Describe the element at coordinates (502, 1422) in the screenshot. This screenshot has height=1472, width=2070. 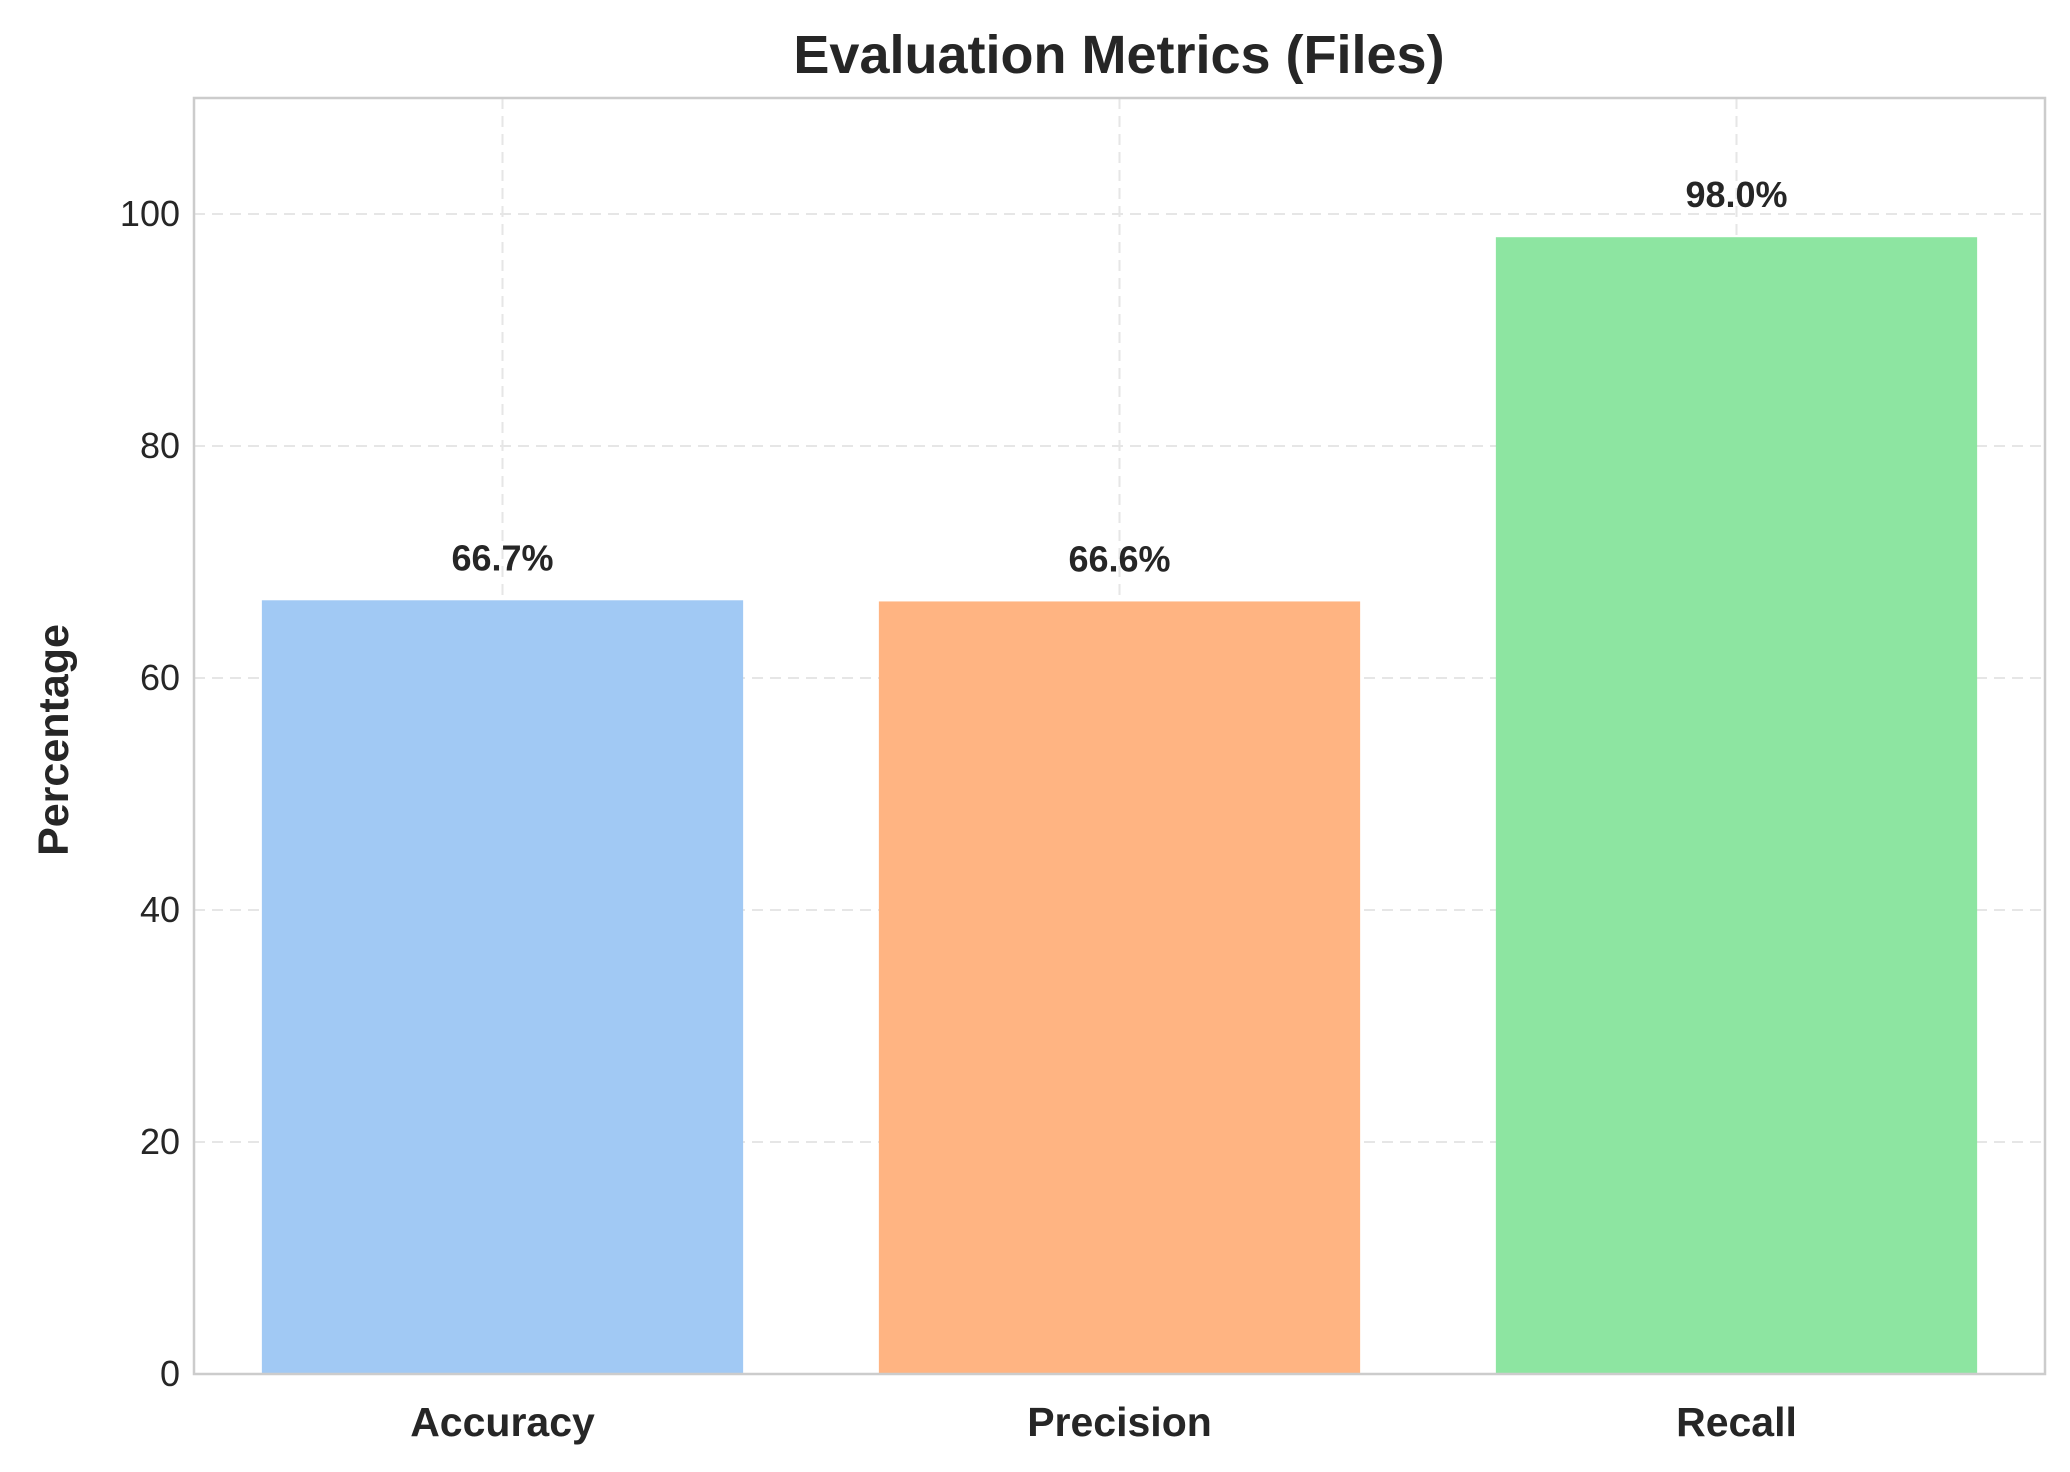
I see `x-tick-label: Accuracy` at that location.